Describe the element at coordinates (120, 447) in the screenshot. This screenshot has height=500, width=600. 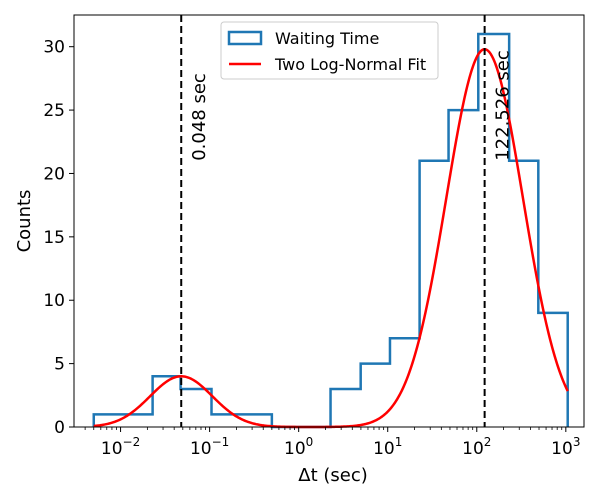
I see `x-tick-label-0: 10⁻²` at that location.